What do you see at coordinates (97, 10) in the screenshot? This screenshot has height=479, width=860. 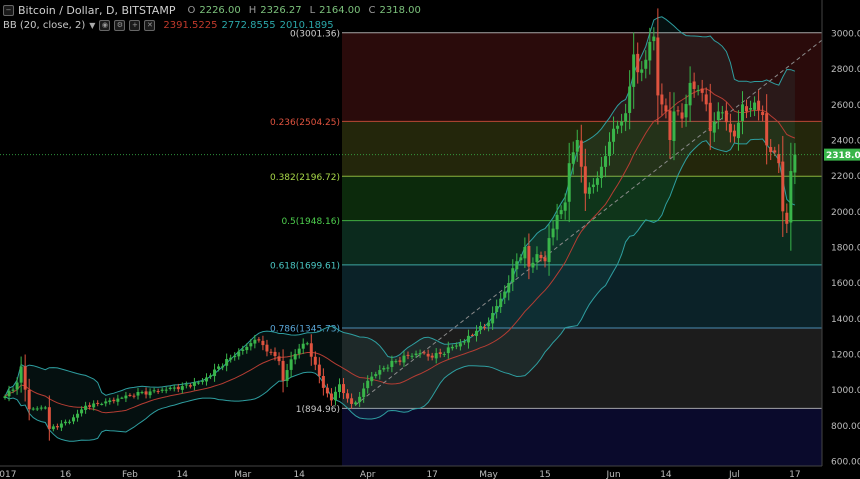 I see `symbol-title: Bitcoin / Dollar, D, BITSTAMP` at bounding box center [97, 10].